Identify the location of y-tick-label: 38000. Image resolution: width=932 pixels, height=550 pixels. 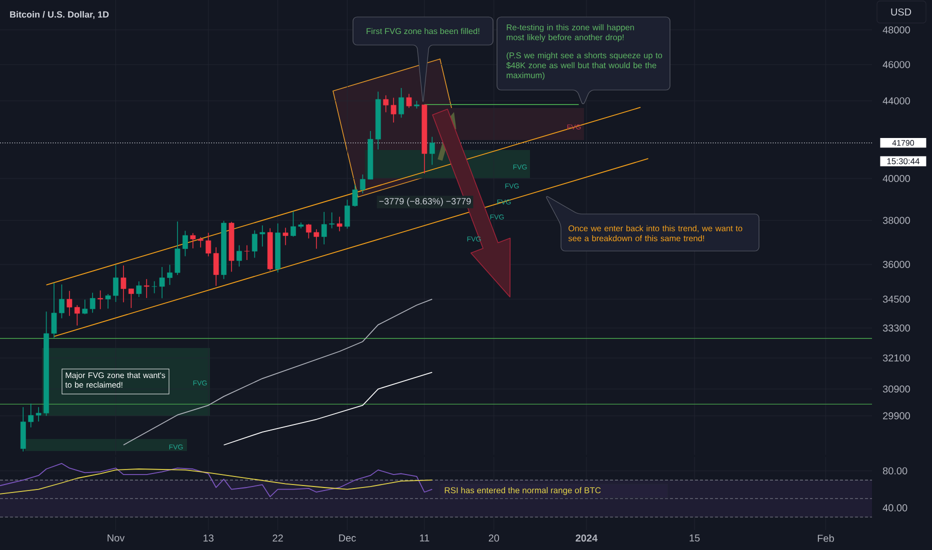
(896, 220).